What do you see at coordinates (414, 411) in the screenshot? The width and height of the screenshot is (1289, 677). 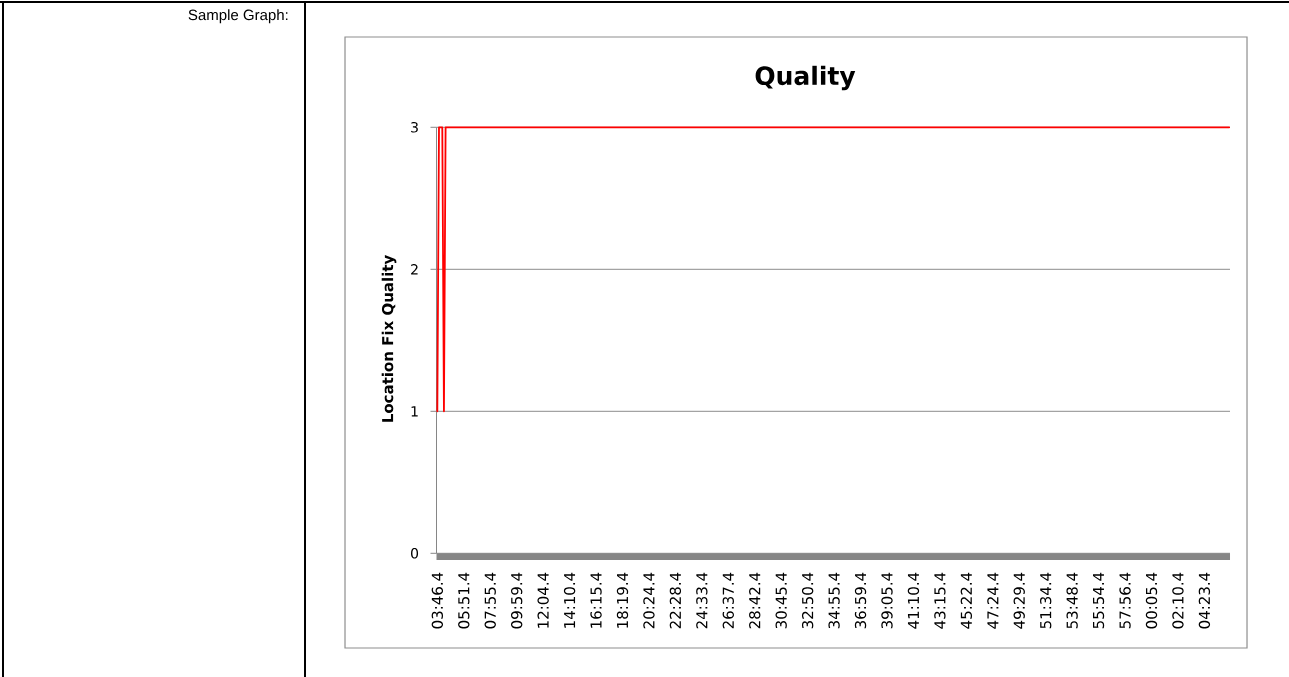 I see `y-tick-label: 1` at bounding box center [414, 411].